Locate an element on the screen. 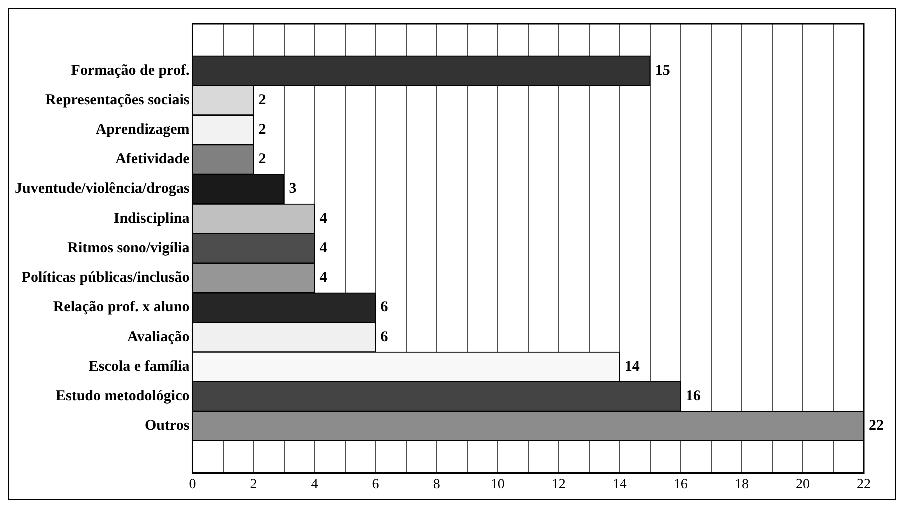 This screenshot has height=512, width=906. data-label: 15 is located at coordinates (662, 70).